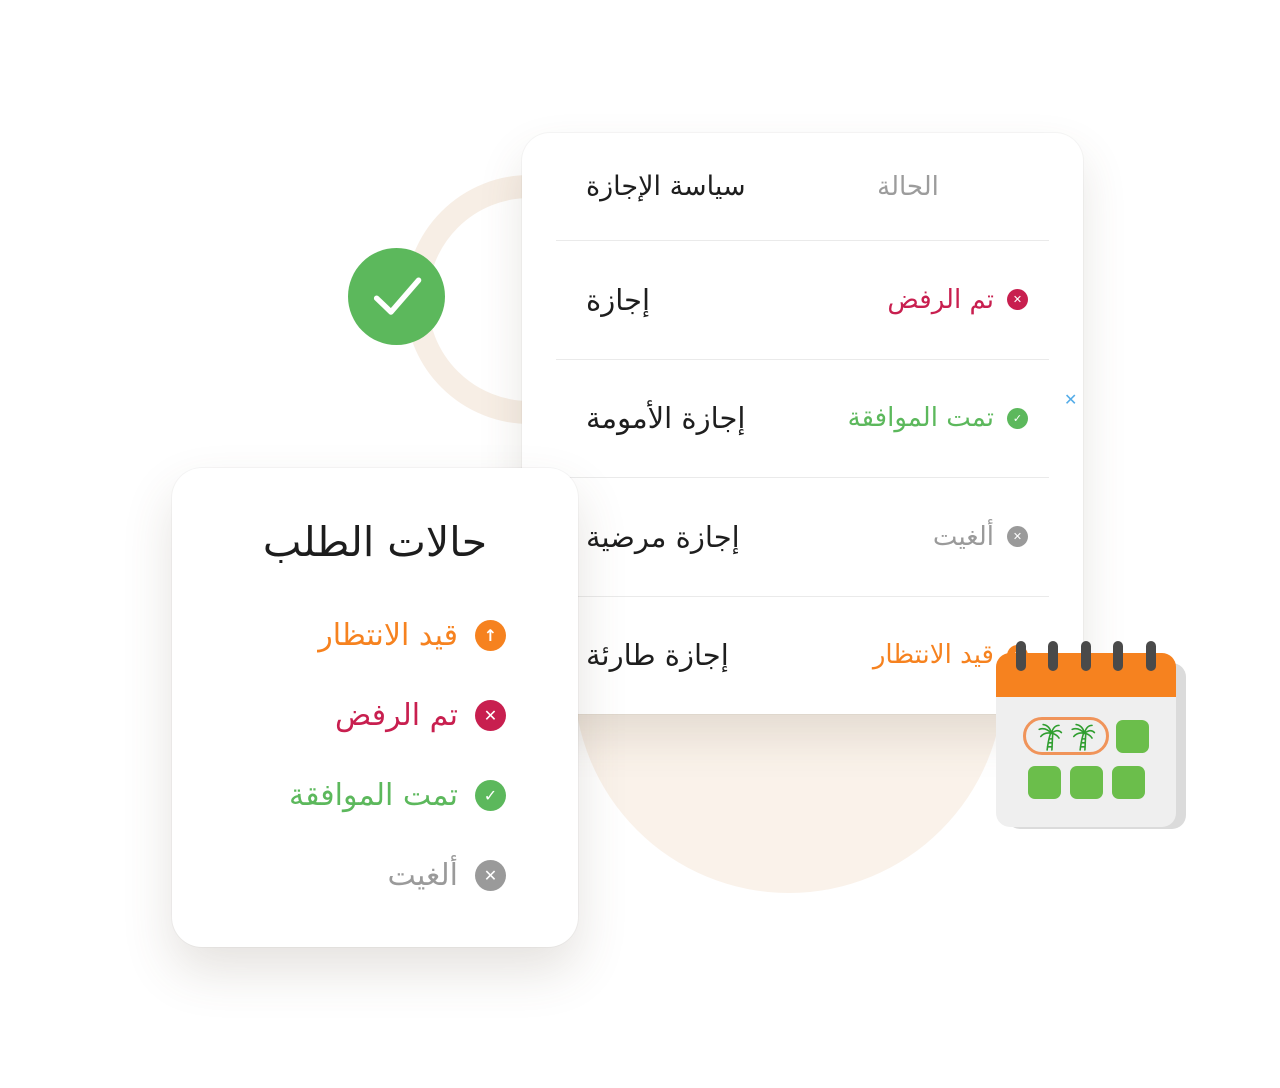  I want to click on table-row: إجازة طارئة ↑ قيد الانتظار, so click(802, 656).